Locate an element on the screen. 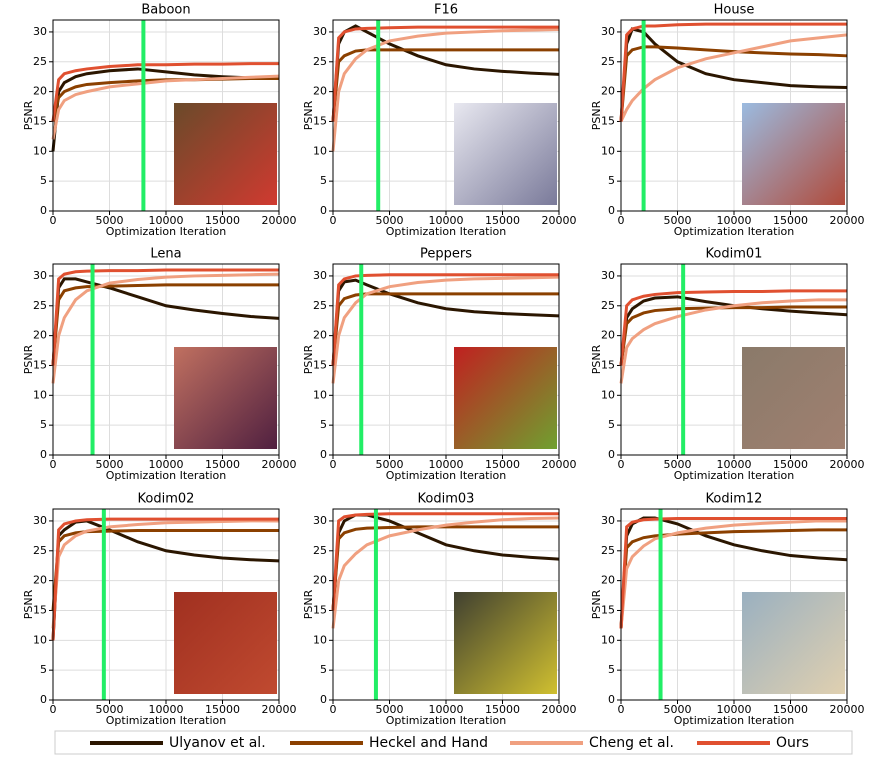 The image size is (892, 768). subplot-title: Baboon is located at coordinates (165, 10).